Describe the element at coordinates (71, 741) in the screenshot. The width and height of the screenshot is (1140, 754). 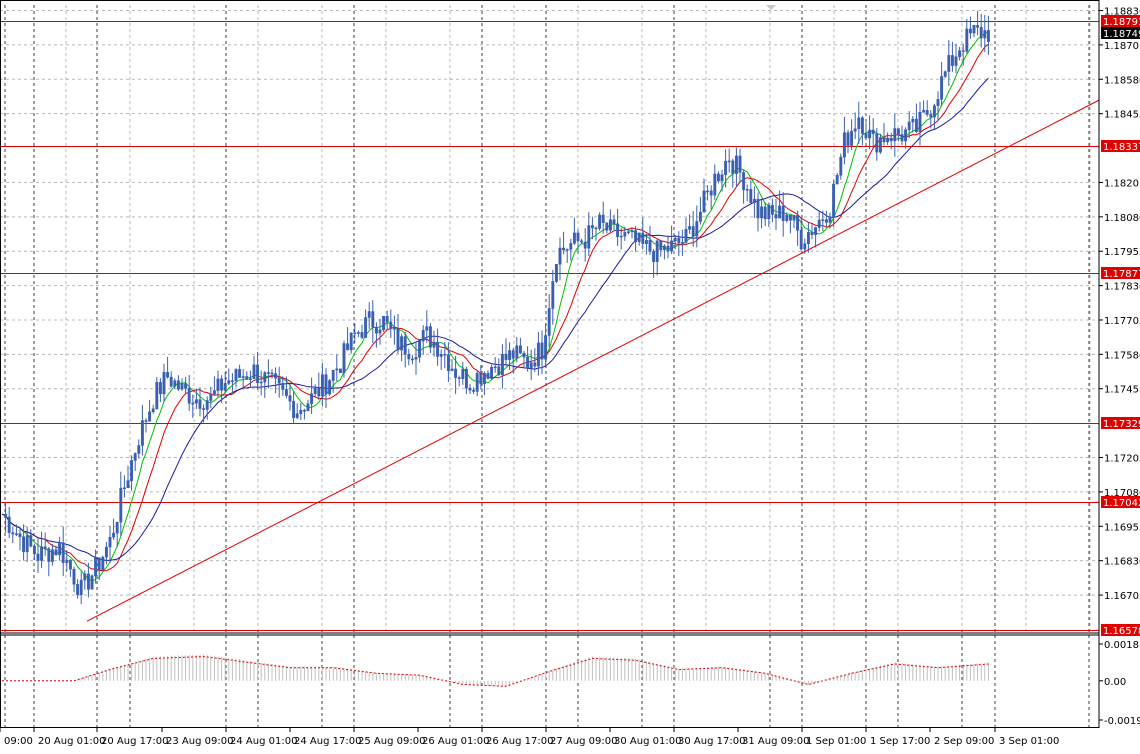
I see `x-tick-label: 20 Aug 01:00` at that location.